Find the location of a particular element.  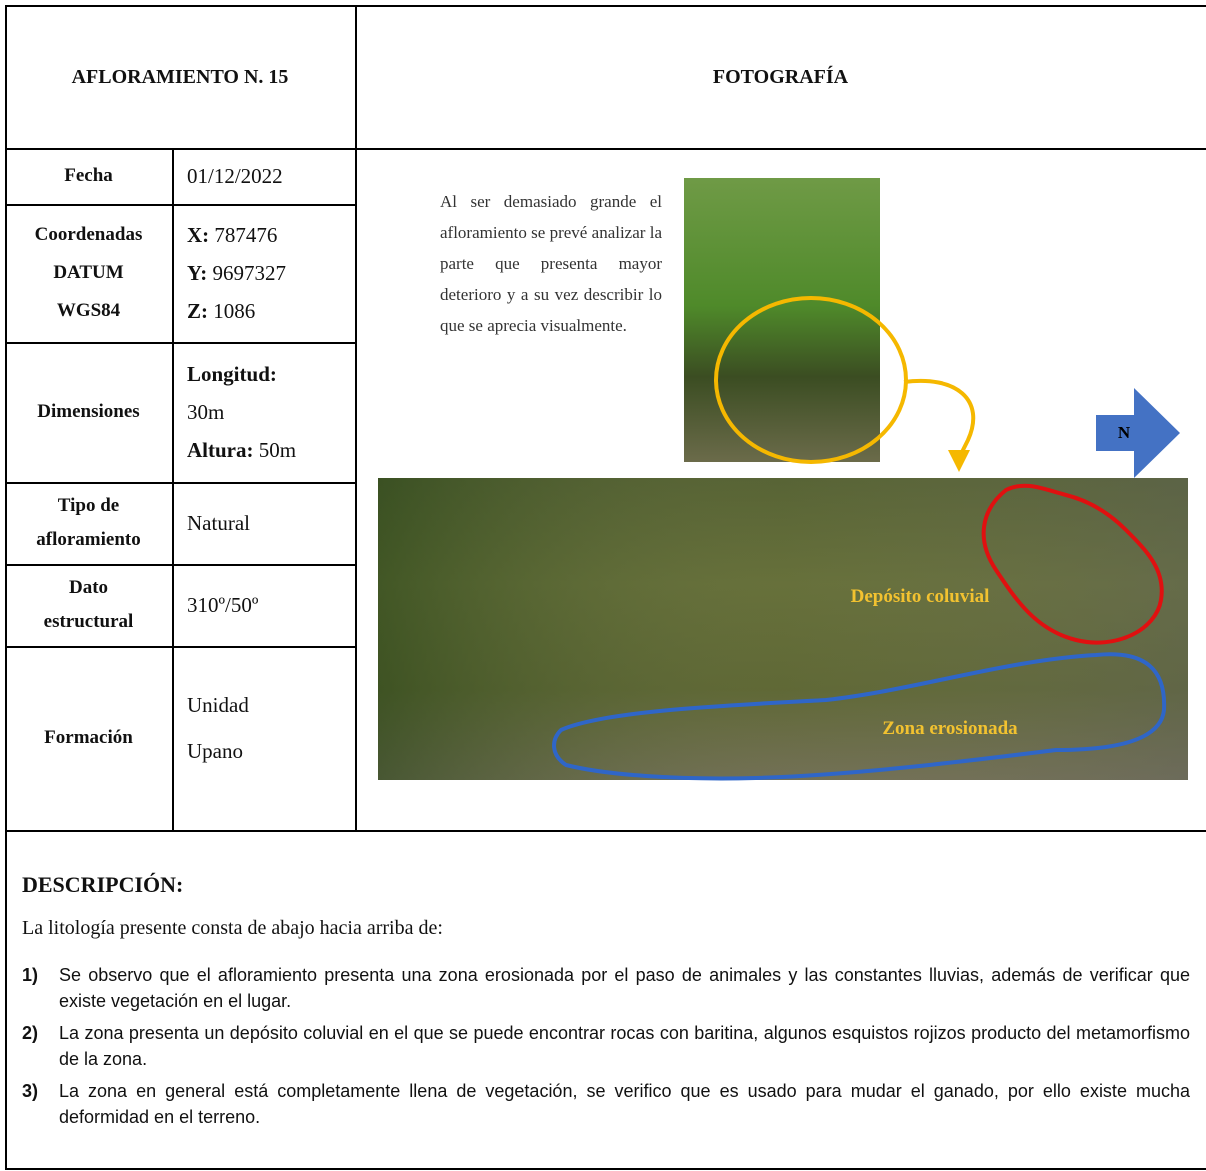

value: 310º/50º is located at coordinates (263, 605).